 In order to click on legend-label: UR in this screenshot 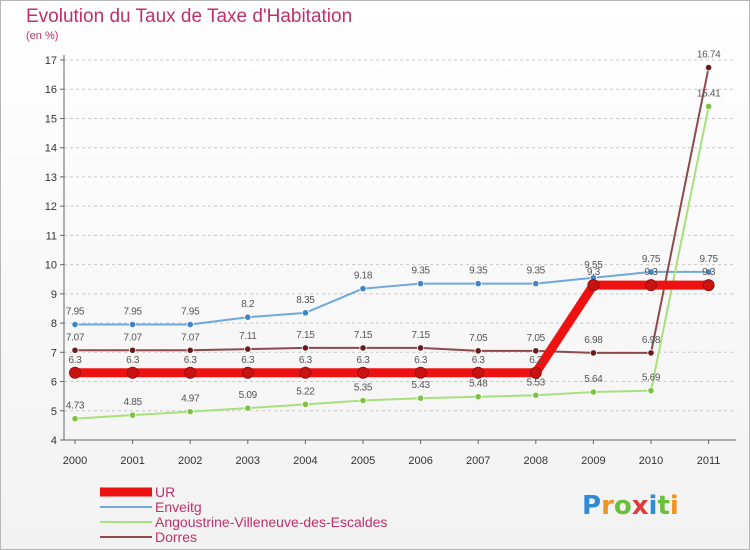, I will do `click(165, 492)`.